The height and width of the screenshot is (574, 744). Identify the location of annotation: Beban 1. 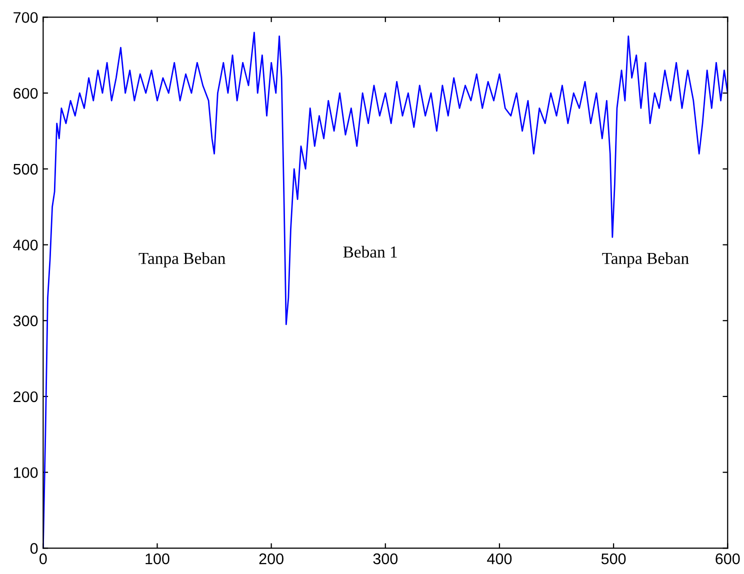
(370, 252).